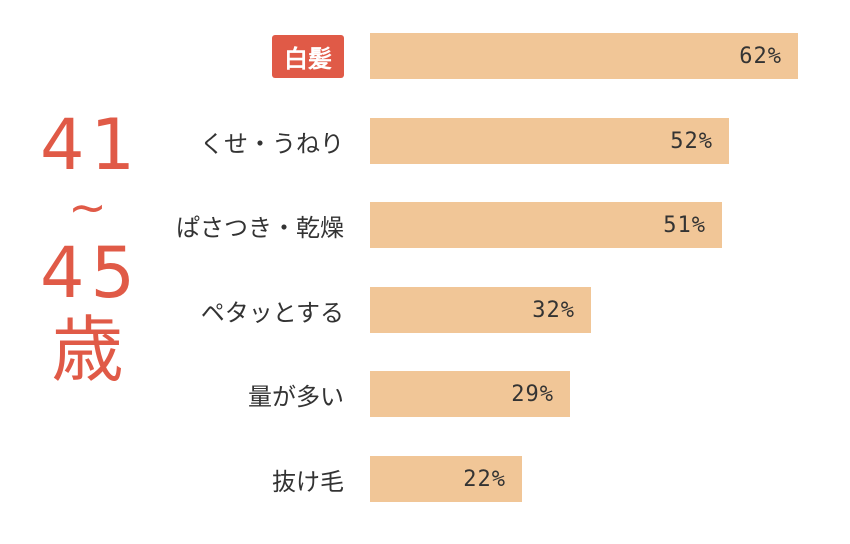 The height and width of the screenshot is (544, 850). I want to click on bar: 51%, so click(546, 225).